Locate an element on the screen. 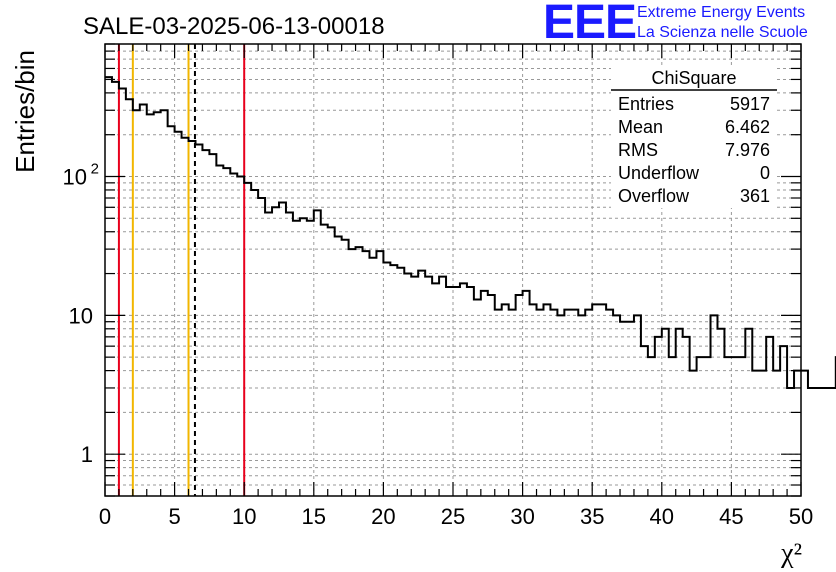 This screenshot has height=572, width=836. y-axis-label: Entries/bin is located at coordinates (25, 111).